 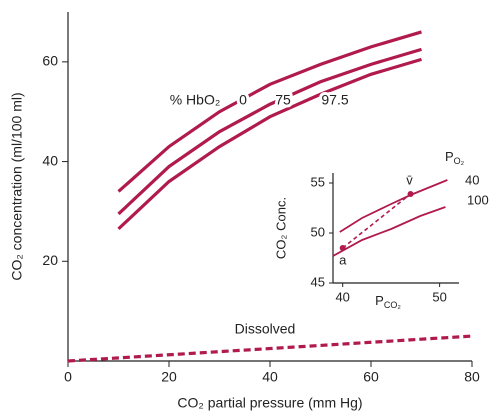 I want to click on x-tick-label: 60, so click(x=371, y=377).